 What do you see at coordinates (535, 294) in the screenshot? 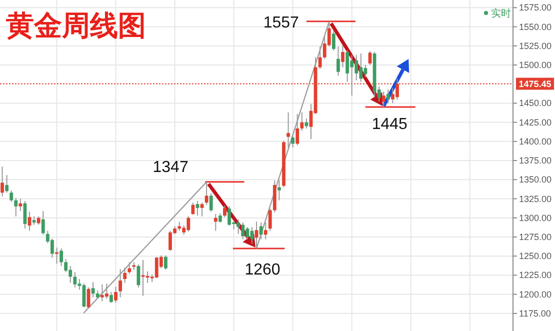
I see `y-tick-label: 1200.00` at bounding box center [535, 294].